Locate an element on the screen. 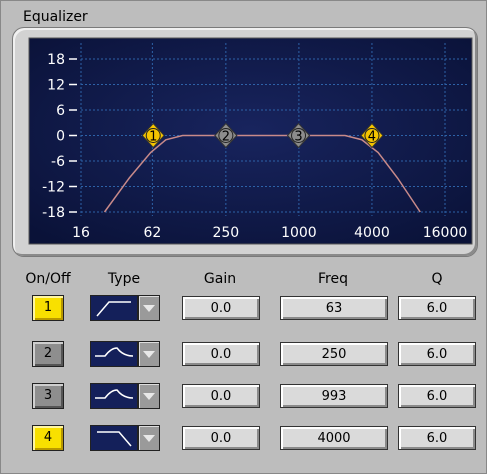 The height and width of the screenshot is (474, 487). x-tick-label: 16000 is located at coordinates (445, 233).